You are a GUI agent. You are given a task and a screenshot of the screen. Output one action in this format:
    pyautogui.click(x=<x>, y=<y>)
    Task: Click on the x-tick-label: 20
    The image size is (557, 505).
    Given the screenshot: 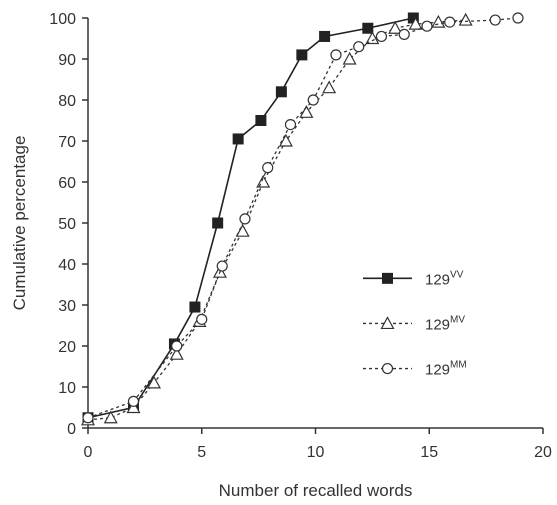 What is the action you would take?
    pyautogui.click(x=543, y=452)
    